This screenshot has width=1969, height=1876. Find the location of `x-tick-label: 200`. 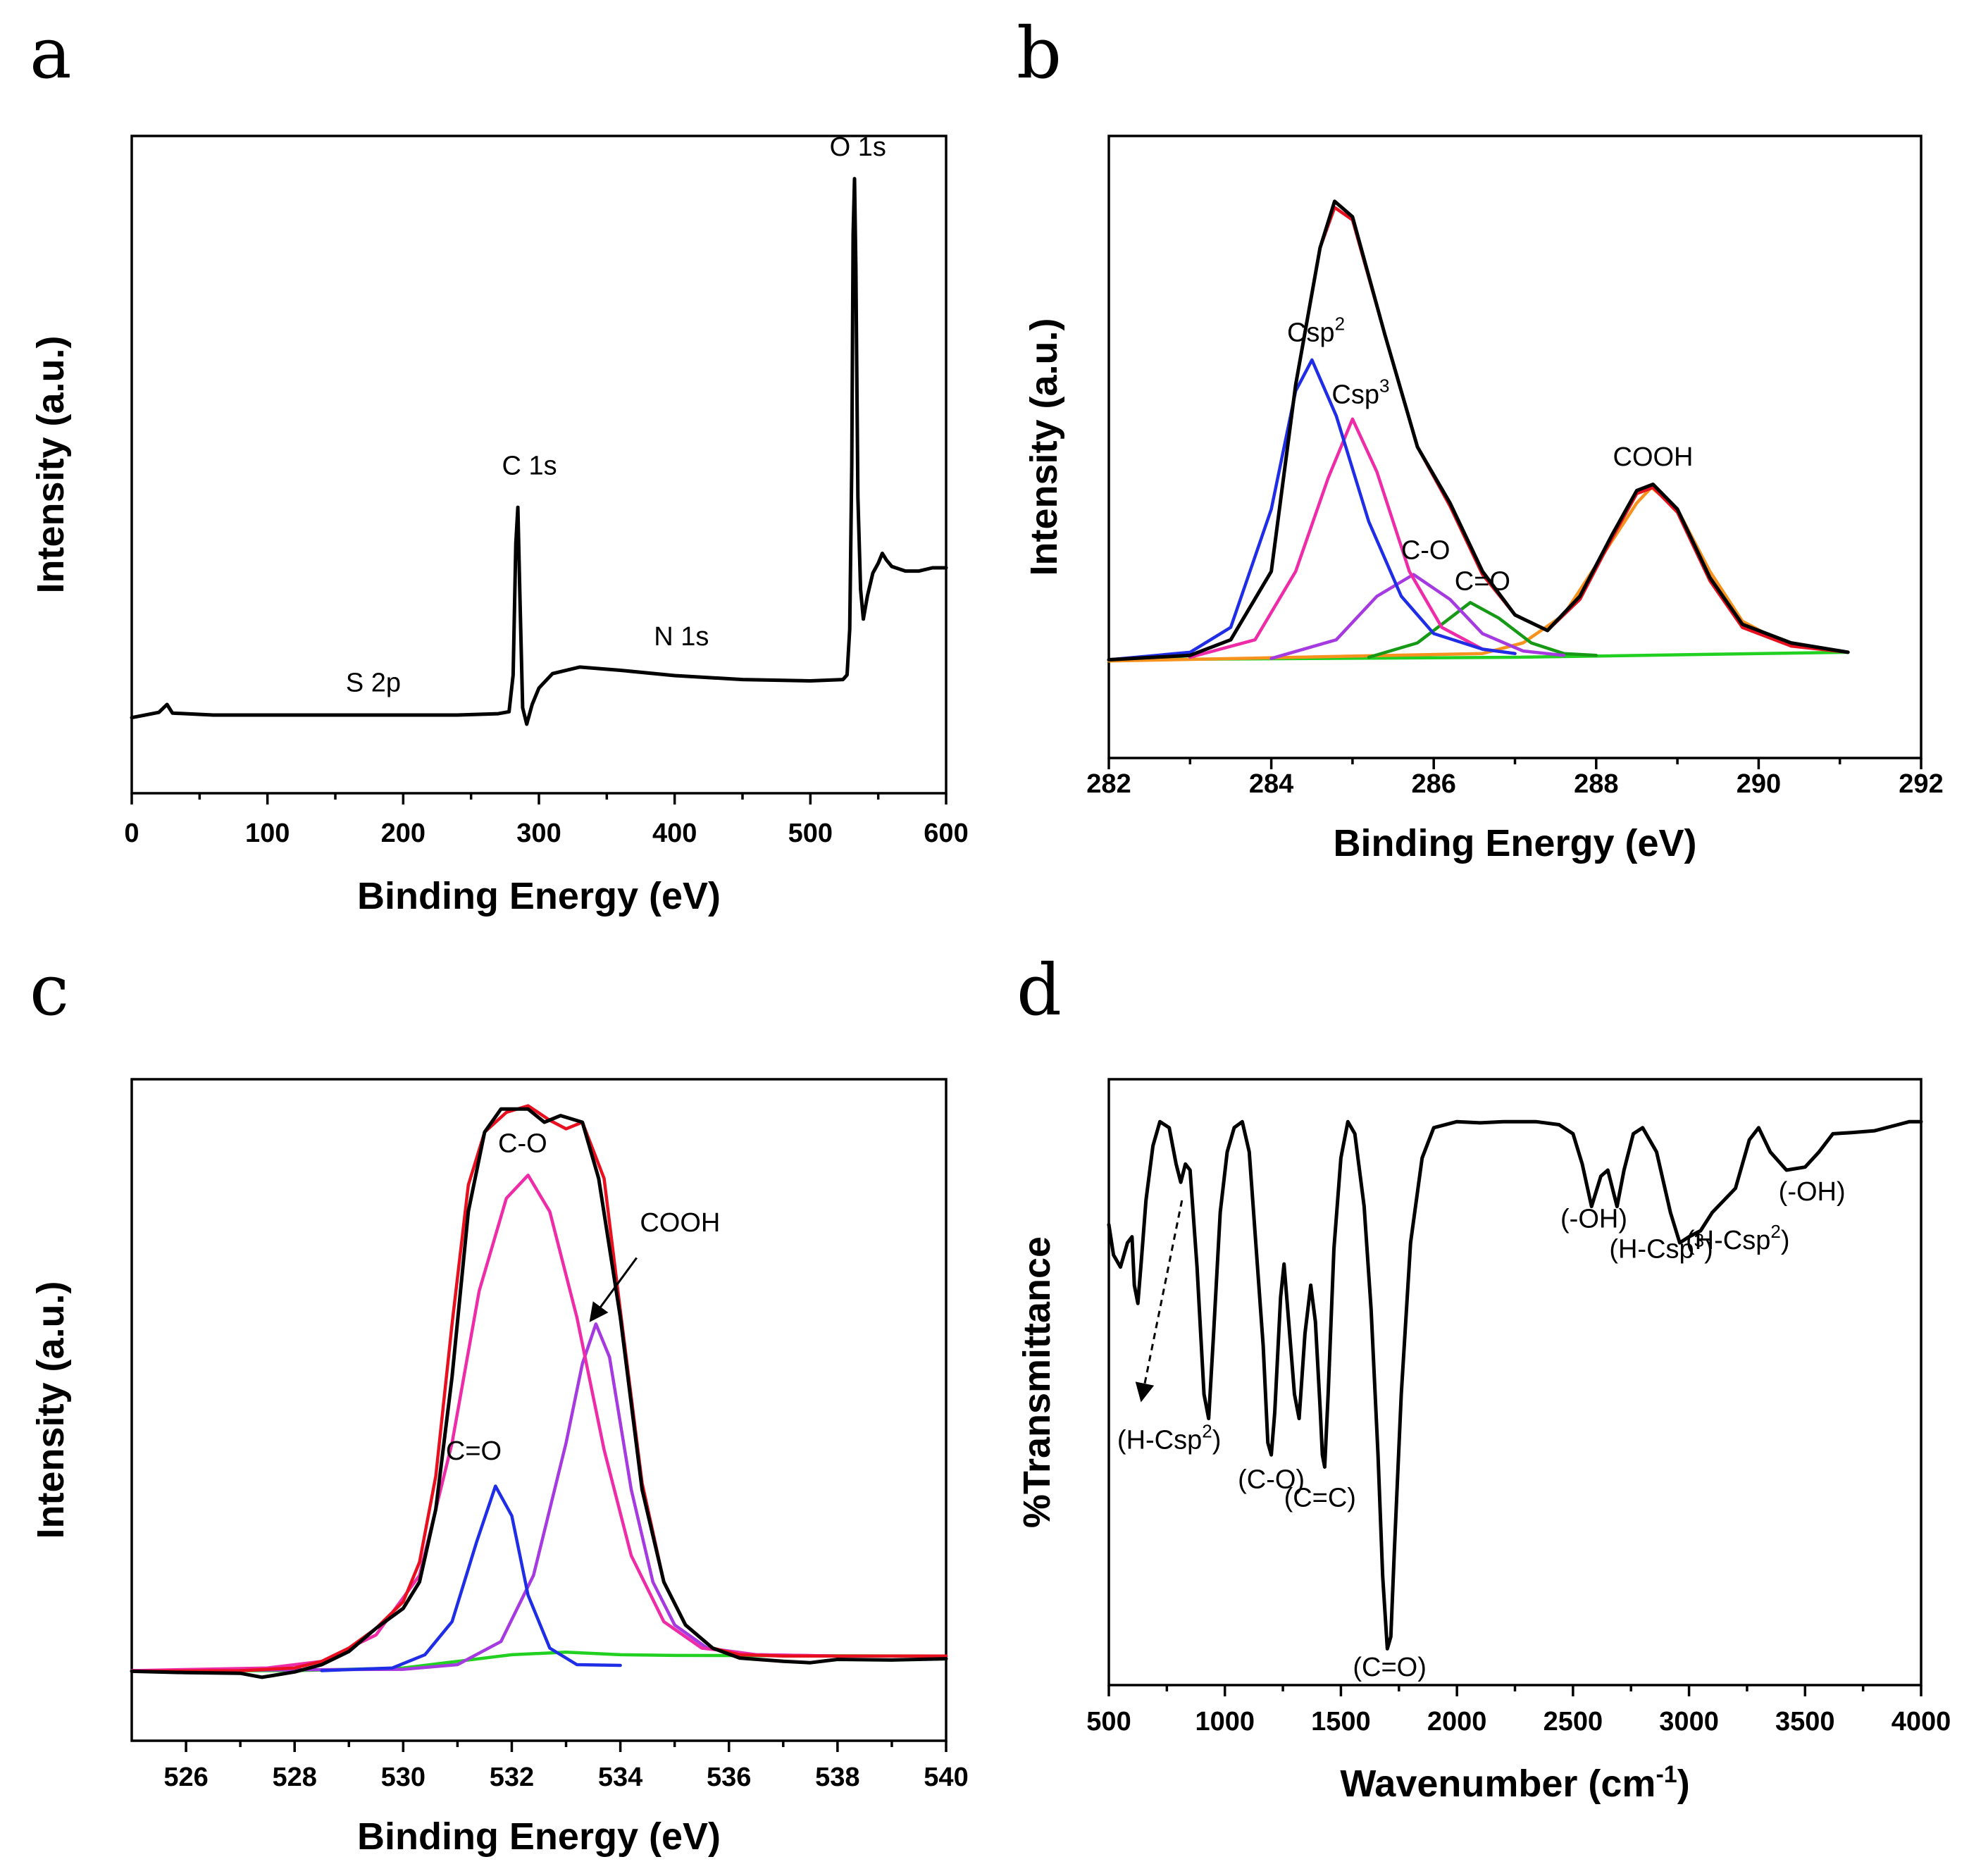

x-tick-label: 200 is located at coordinates (404, 833).